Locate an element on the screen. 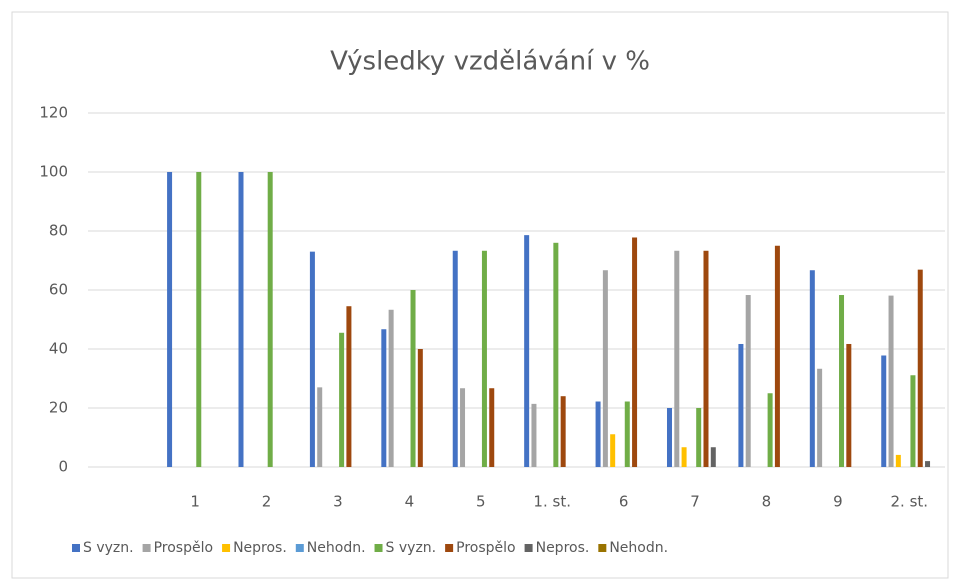  y-tick-label: 0 is located at coordinates (63, 467).